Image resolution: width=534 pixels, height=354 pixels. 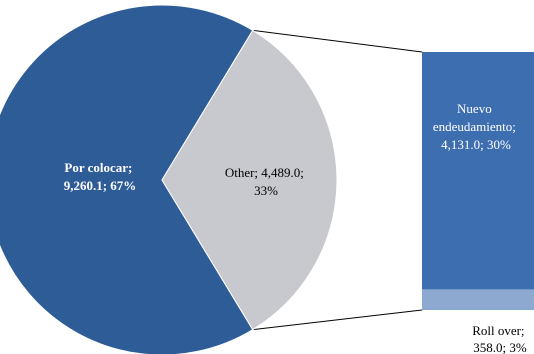 What do you see at coordinates (478, 171) in the screenshot?
I see `bar-segment-nuevo-endeudamiento` at bounding box center [478, 171].